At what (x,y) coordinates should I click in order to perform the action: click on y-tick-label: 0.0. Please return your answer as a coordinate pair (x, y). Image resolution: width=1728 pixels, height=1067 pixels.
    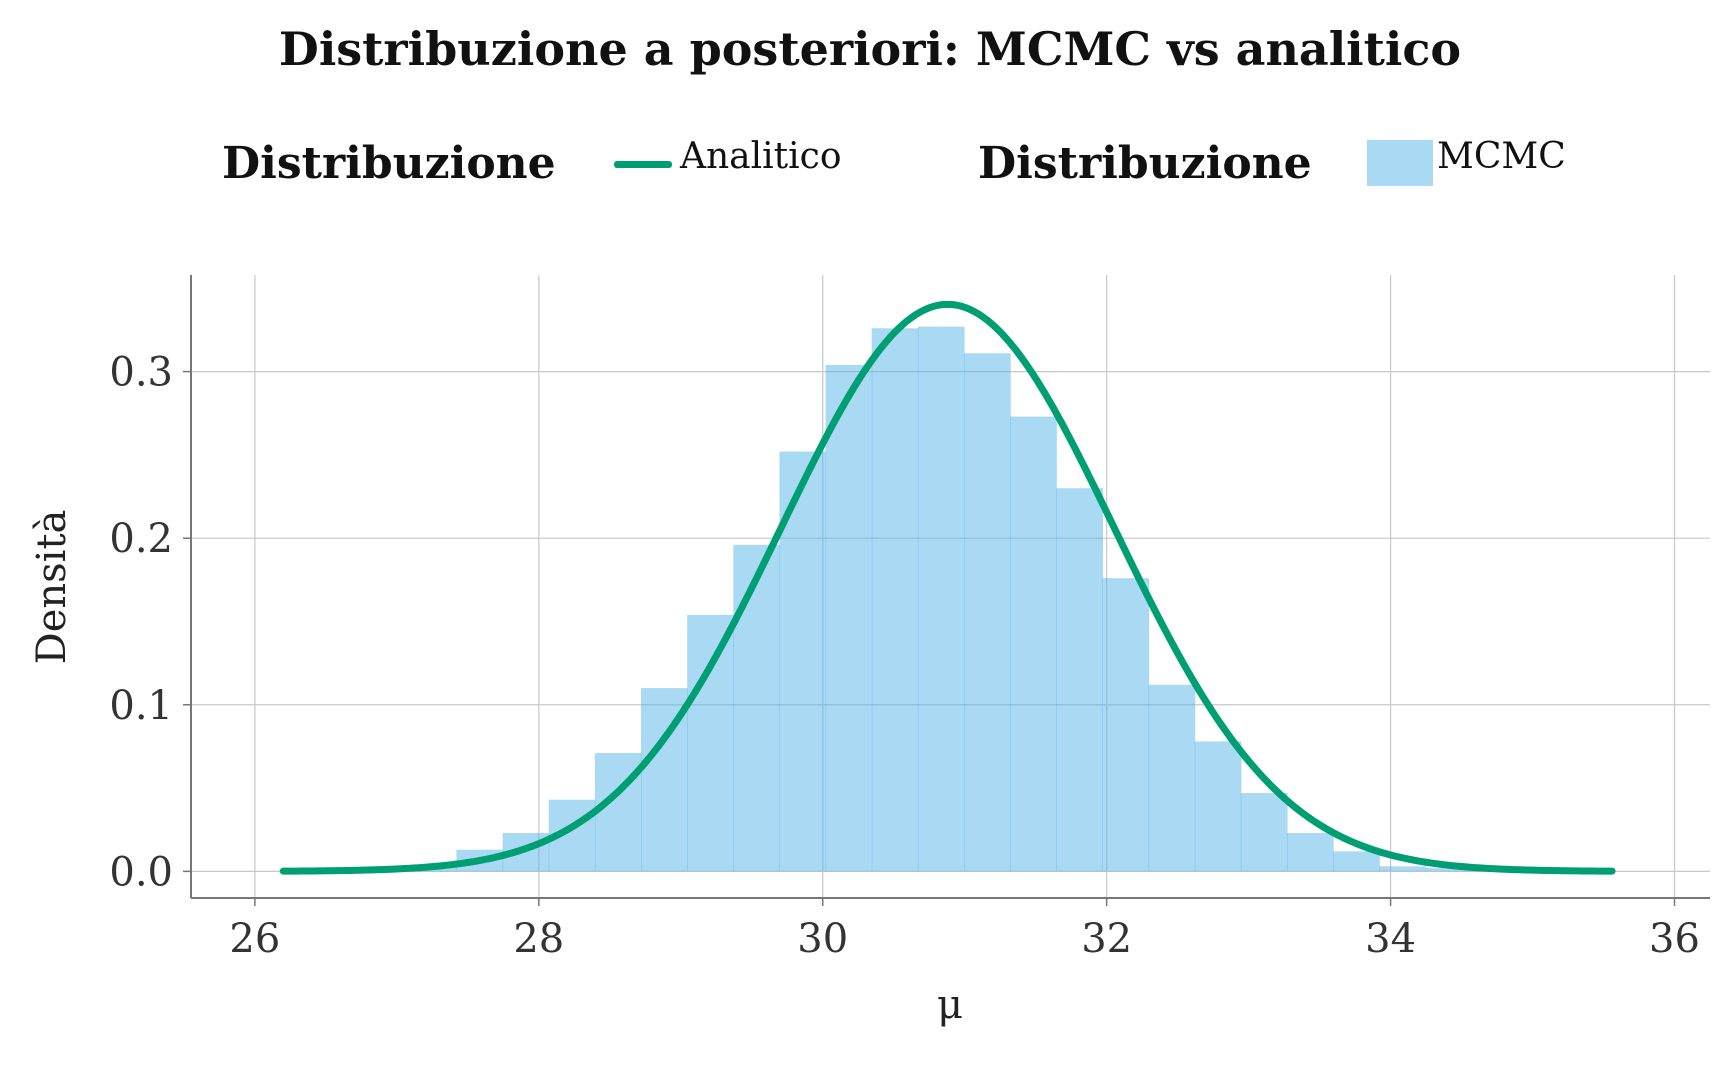
    Looking at the image, I should click on (141, 872).